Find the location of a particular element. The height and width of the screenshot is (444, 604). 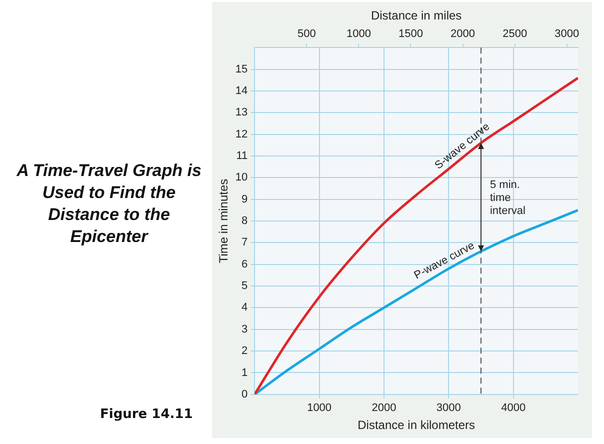

x2-tick-label: 1000 is located at coordinates (358, 34).